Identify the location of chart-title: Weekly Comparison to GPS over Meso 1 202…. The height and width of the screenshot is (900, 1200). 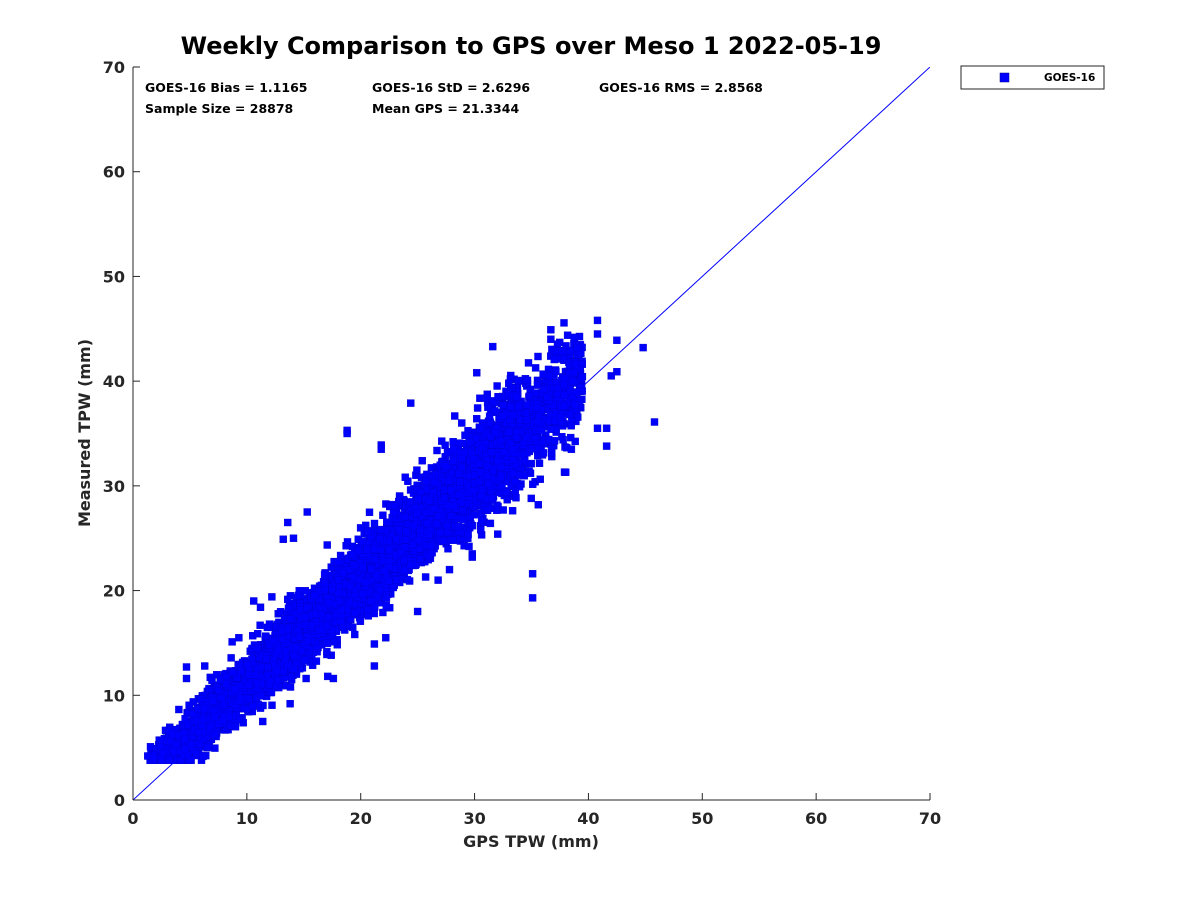
(531, 46).